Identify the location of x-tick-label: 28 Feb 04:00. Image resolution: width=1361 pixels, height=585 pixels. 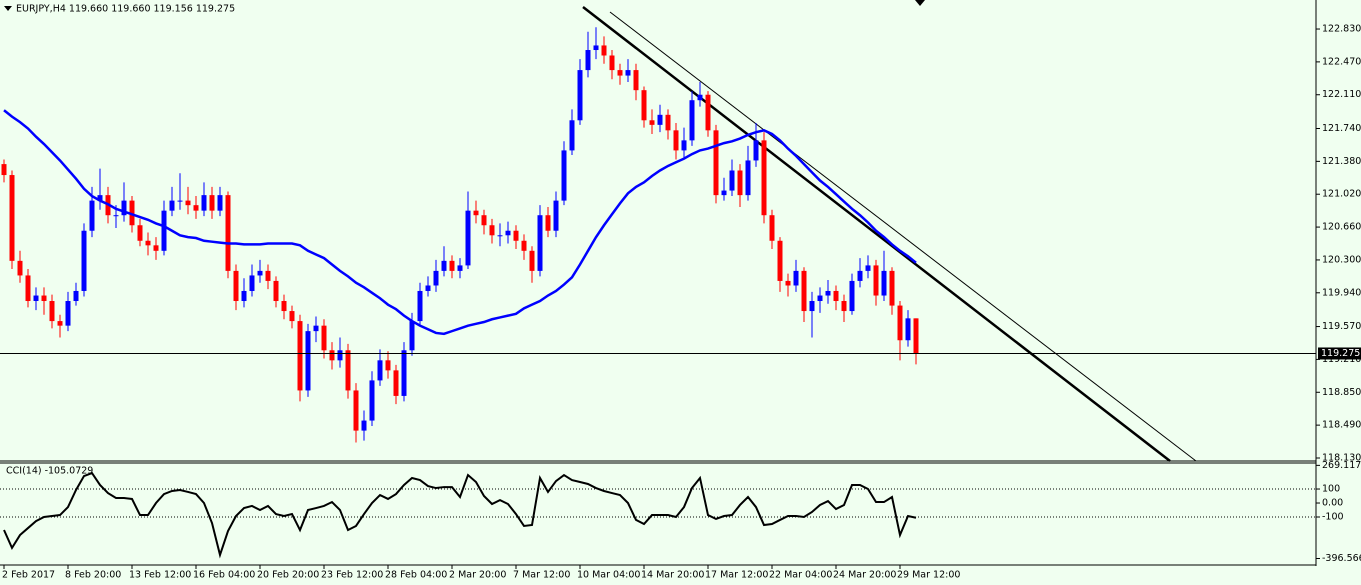
(416, 575).